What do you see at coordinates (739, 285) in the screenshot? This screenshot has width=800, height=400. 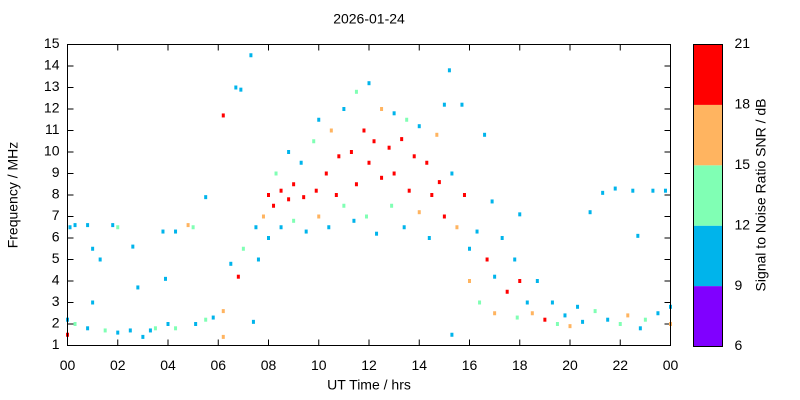 I see `colorbar-tick-label: 9` at bounding box center [739, 285].